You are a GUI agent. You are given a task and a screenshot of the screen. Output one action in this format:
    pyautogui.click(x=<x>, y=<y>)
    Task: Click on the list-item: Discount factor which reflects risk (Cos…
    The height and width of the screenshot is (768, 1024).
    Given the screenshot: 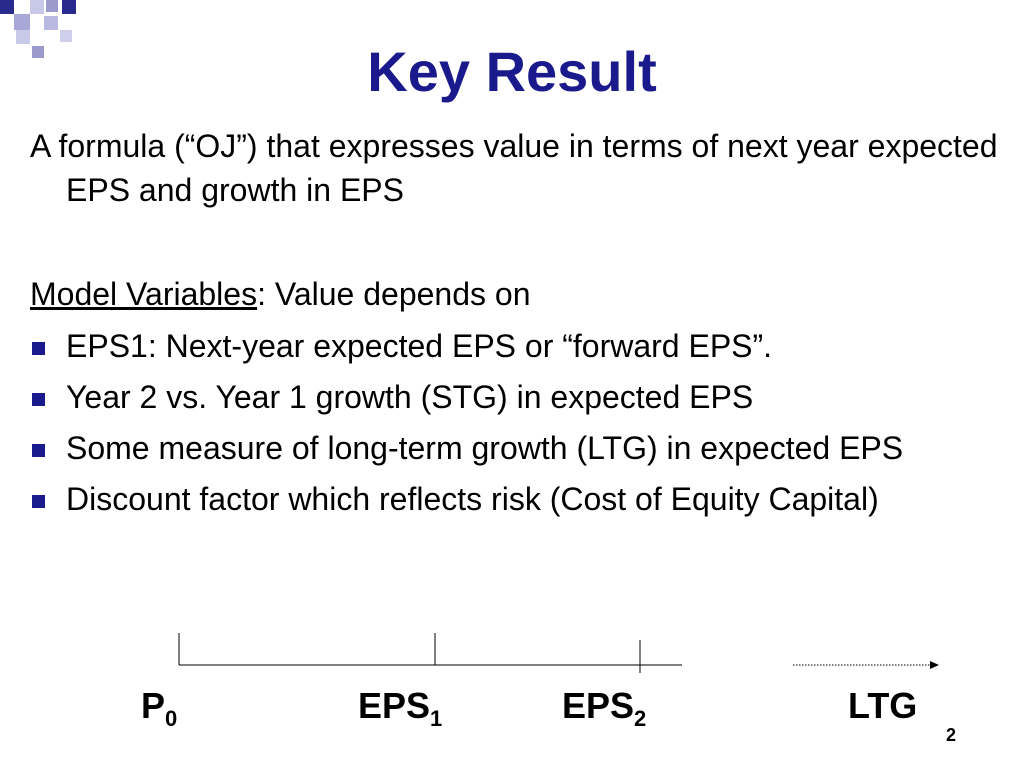 What is the action you would take?
    pyautogui.click(x=510, y=499)
    